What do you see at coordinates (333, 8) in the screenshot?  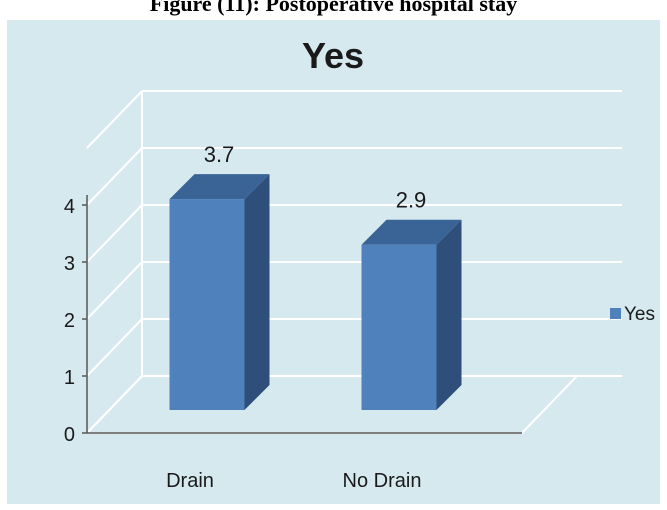 I see `figure-caption: Figure (11): Postoperative hospital stay` at bounding box center [333, 8].